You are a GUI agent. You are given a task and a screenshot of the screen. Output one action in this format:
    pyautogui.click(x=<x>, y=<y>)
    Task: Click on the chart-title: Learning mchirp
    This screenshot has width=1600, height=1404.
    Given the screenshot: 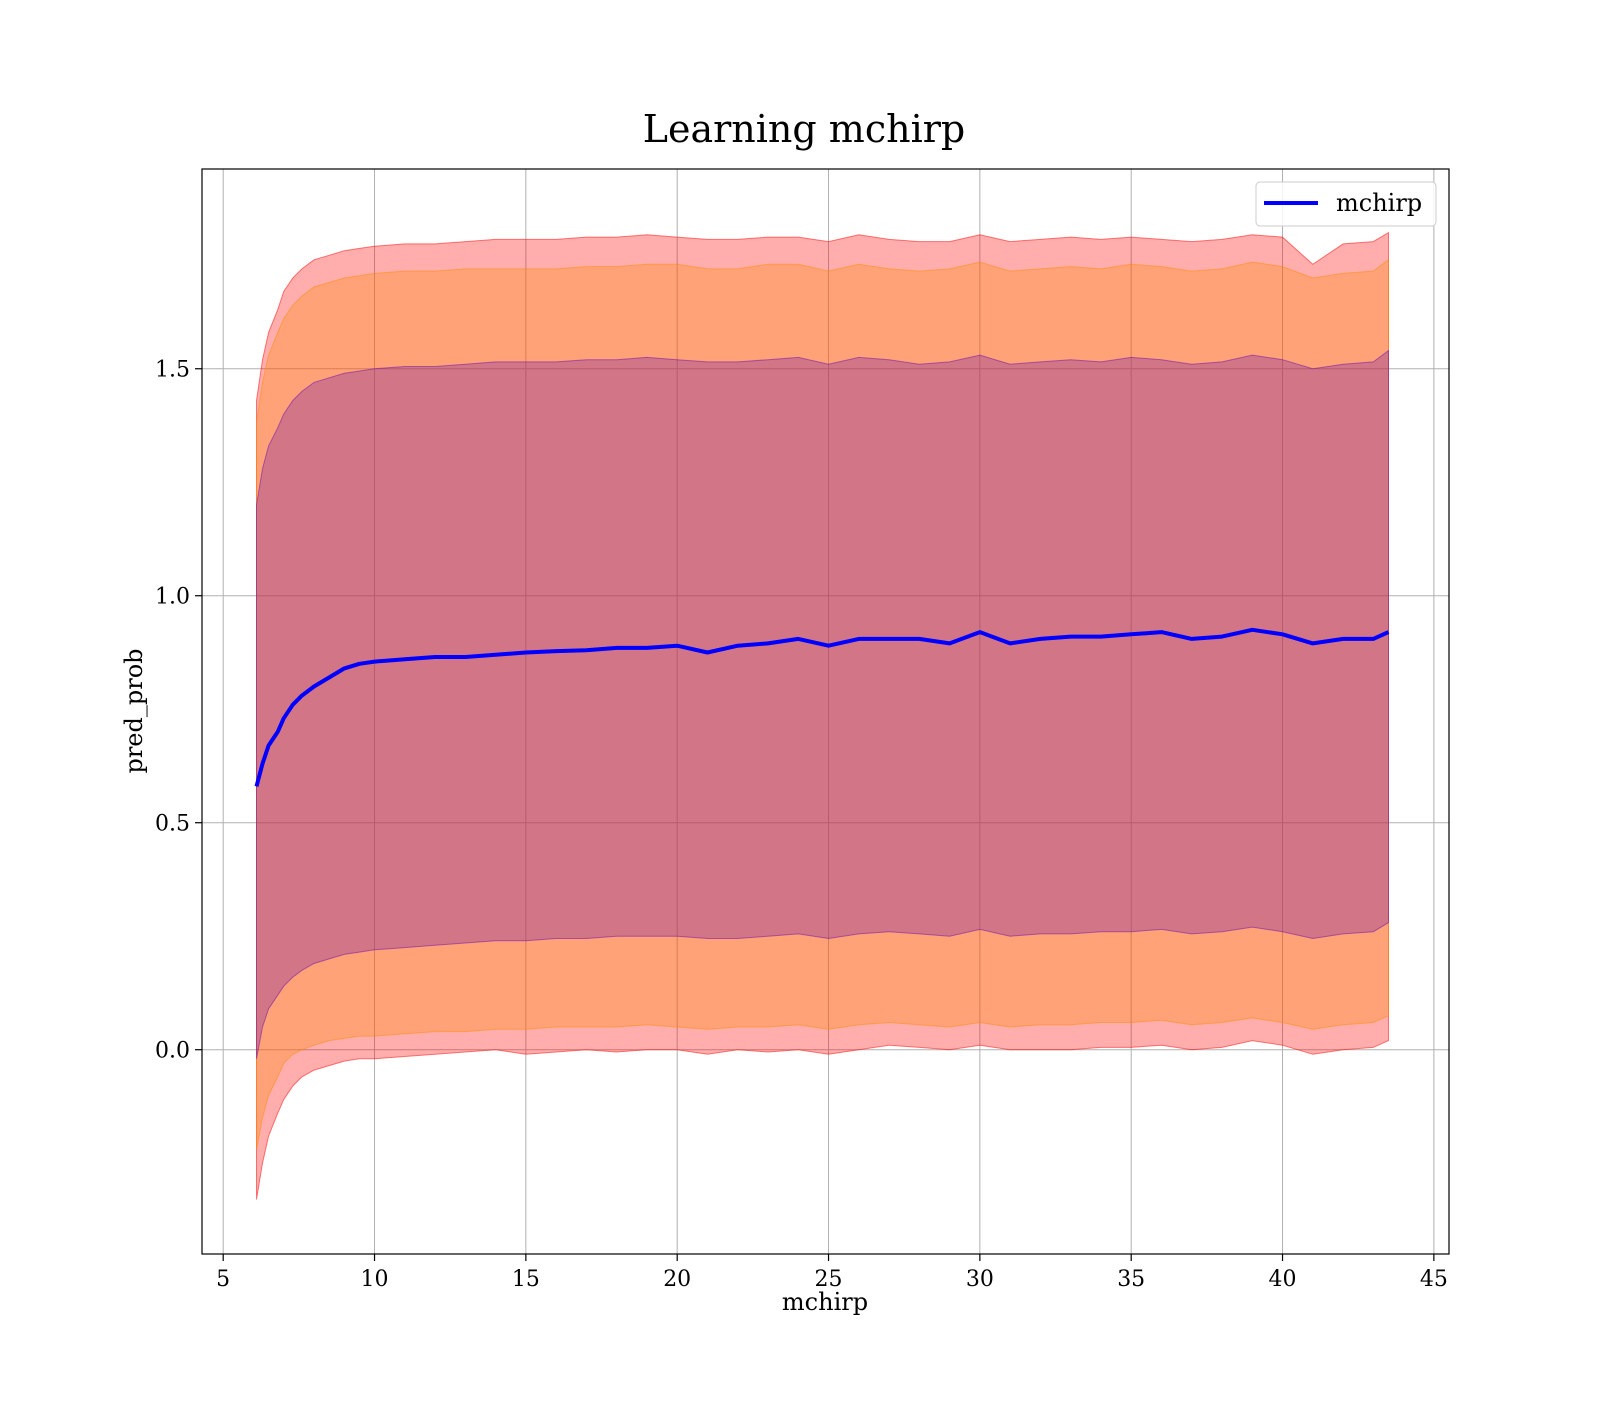 What is the action you would take?
    pyautogui.click(x=804, y=129)
    